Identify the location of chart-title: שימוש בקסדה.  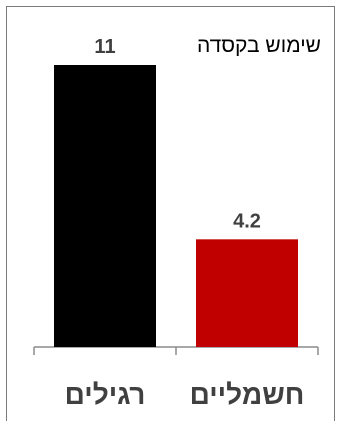
(258, 45).